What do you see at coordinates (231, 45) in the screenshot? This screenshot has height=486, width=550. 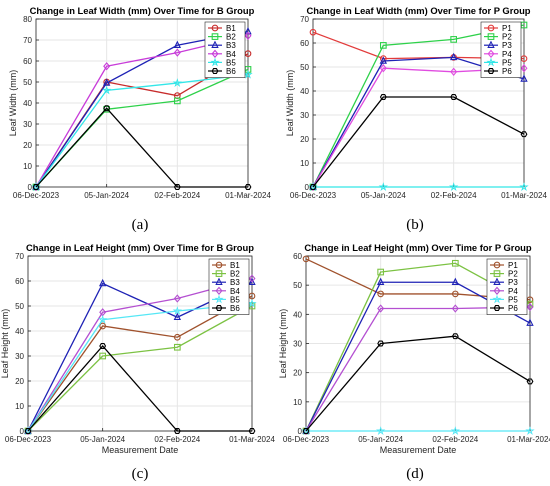 I see `legend-label: B3` at bounding box center [231, 45].